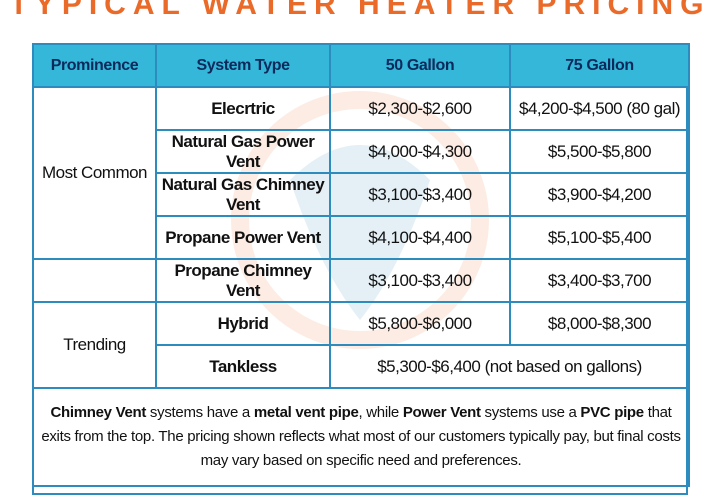 The image size is (720, 500). What do you see at coordinates (243, 65) in the screenshot?
I see `header-system-type: System Type` at bounding box center [243, 65].